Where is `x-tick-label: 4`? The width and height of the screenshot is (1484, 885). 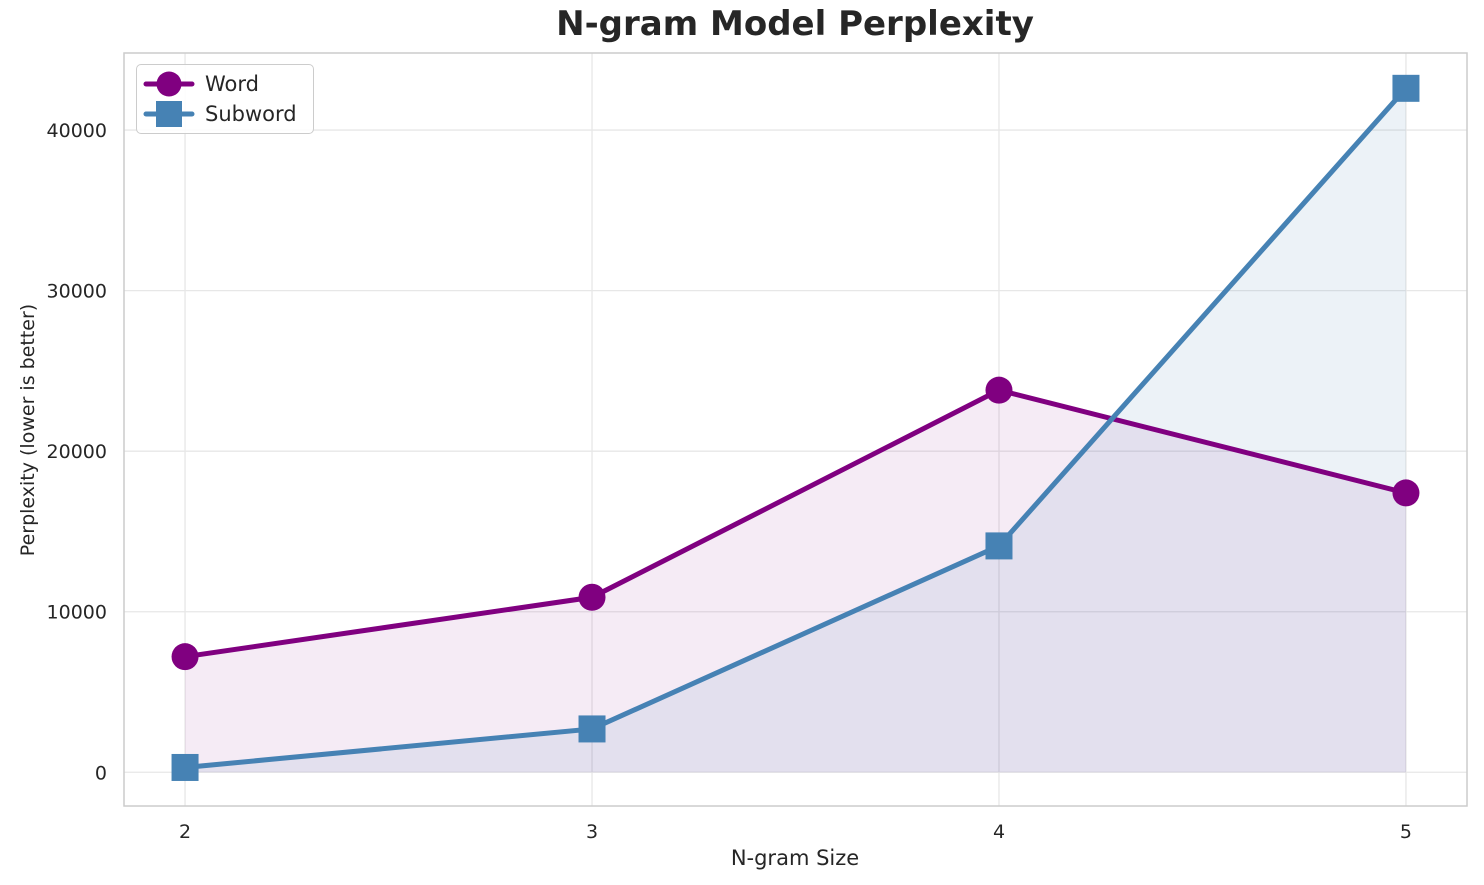
x-tick-label: 4 is located at coordinates (999, 832).